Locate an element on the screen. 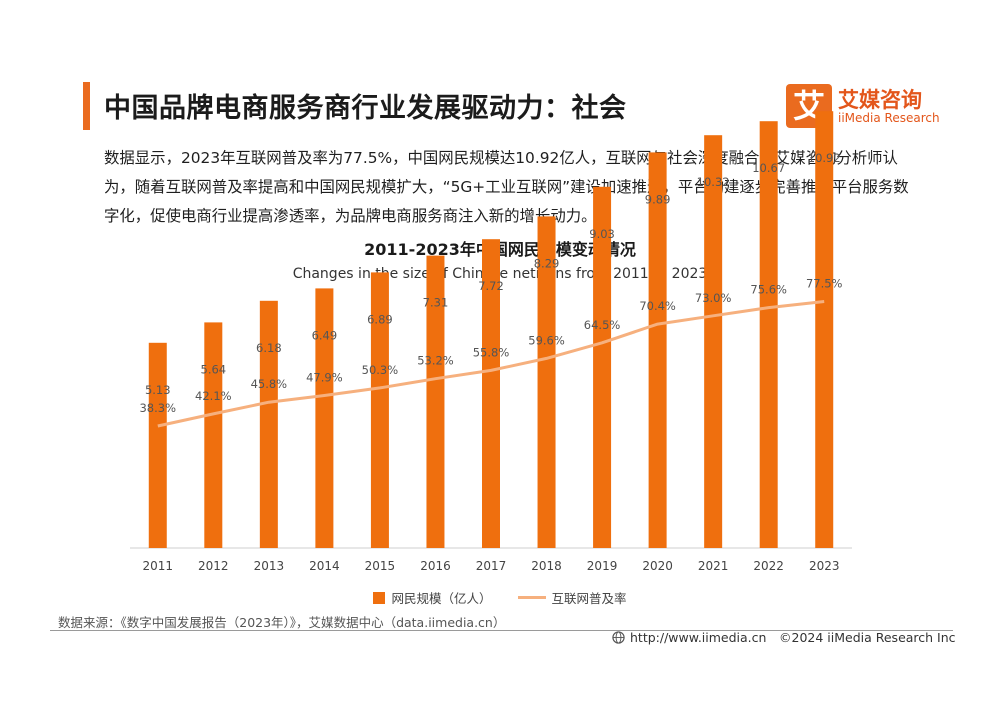  bar-label-2022: 10.67 is located at coordinates (768, 168).